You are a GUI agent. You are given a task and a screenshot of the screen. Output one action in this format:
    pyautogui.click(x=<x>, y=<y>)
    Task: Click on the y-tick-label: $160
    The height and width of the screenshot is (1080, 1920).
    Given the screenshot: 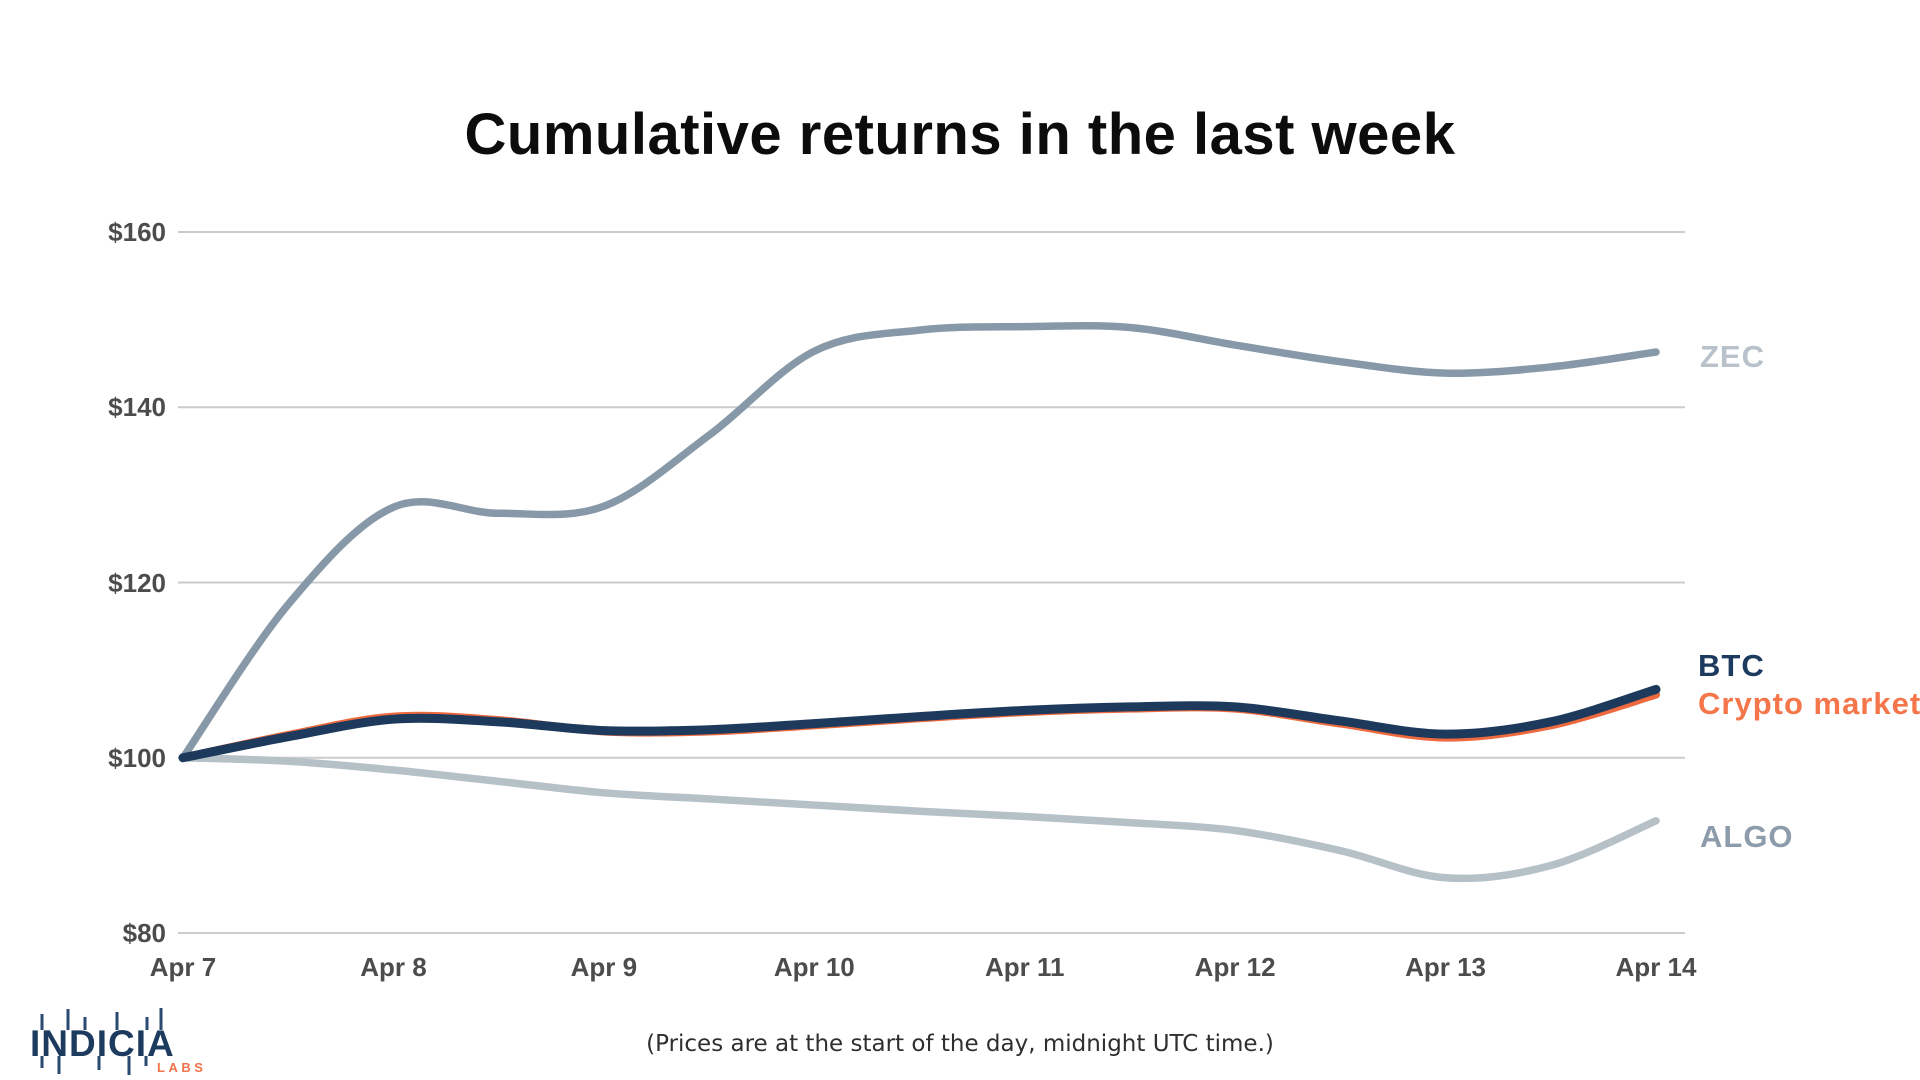 What is the action you would take?
    pyautogui.click(x=137, y=232)
    